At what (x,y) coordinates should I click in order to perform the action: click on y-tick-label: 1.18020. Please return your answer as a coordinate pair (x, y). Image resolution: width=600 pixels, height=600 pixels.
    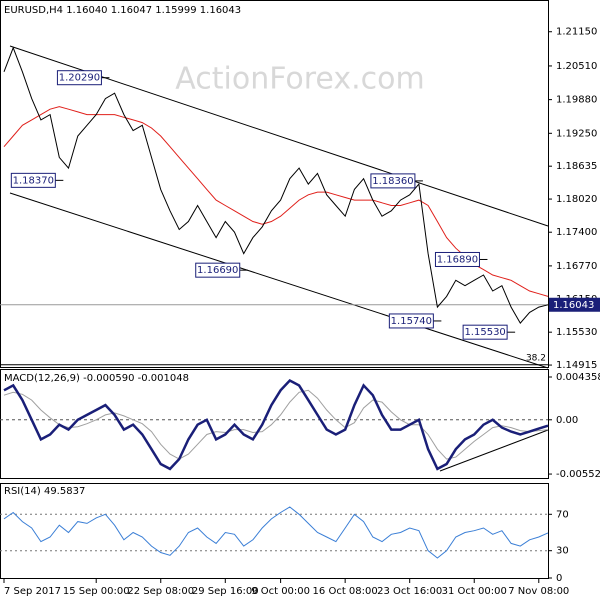
    Looking at the image, I should click on (576, 199).